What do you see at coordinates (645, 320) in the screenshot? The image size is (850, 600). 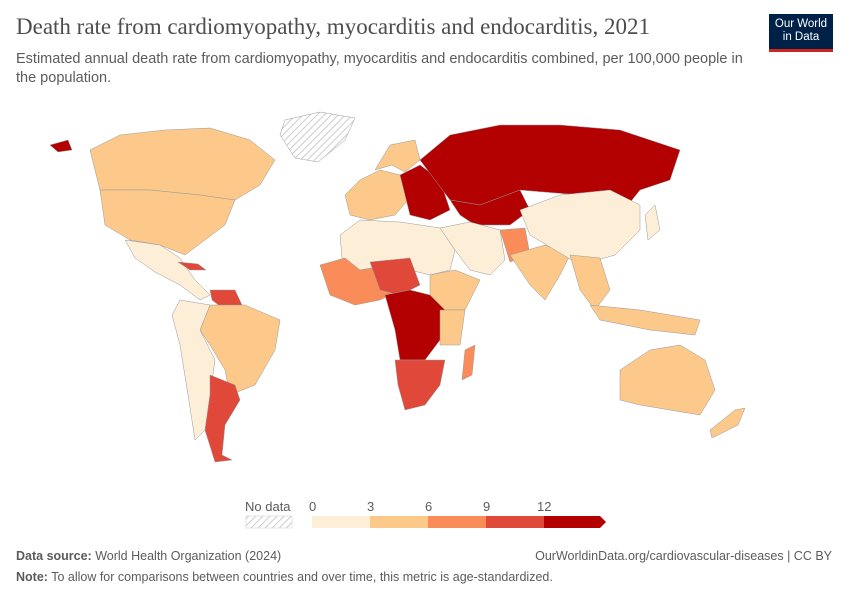 I see `region-indonesia` at bounding box center [645, 320].